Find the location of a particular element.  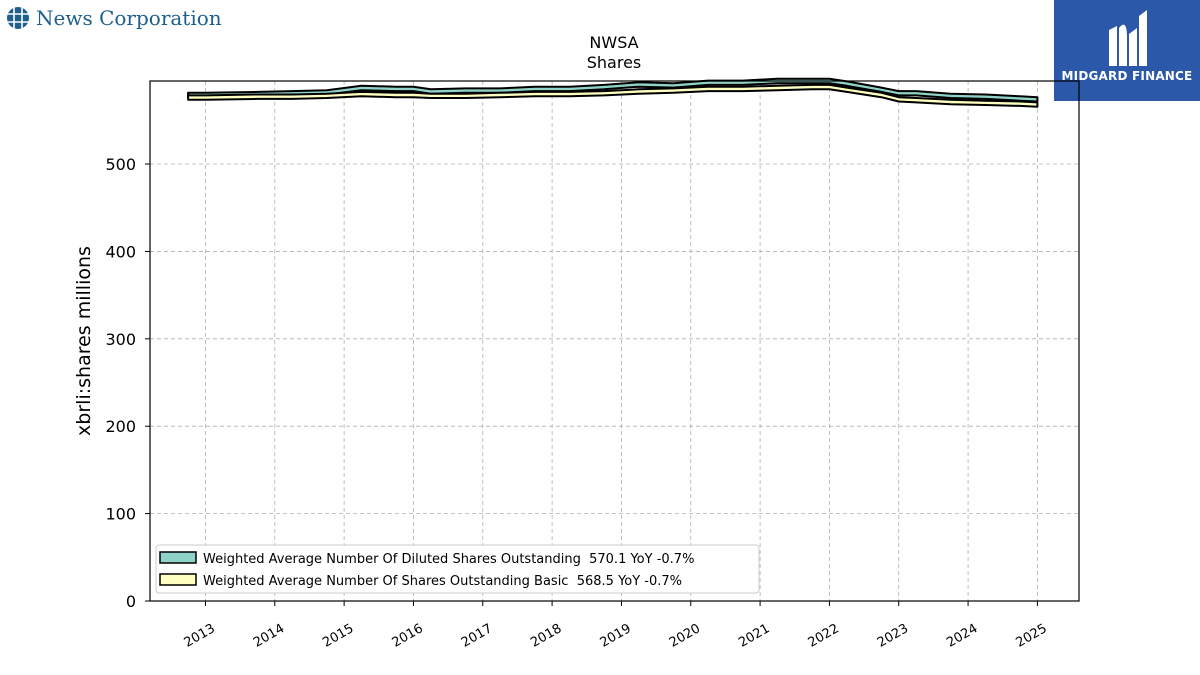

sponsor-name: MIDGARD FINANCE is located at coordinates (1127, 76).